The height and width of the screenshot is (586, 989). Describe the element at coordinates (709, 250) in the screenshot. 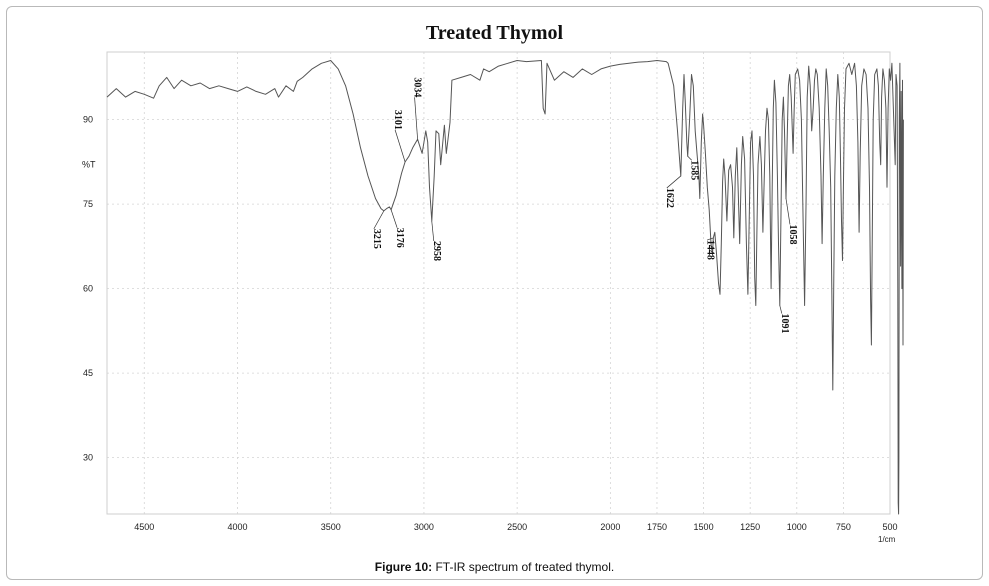

I see `peak-label-1448: 1448` at that location.